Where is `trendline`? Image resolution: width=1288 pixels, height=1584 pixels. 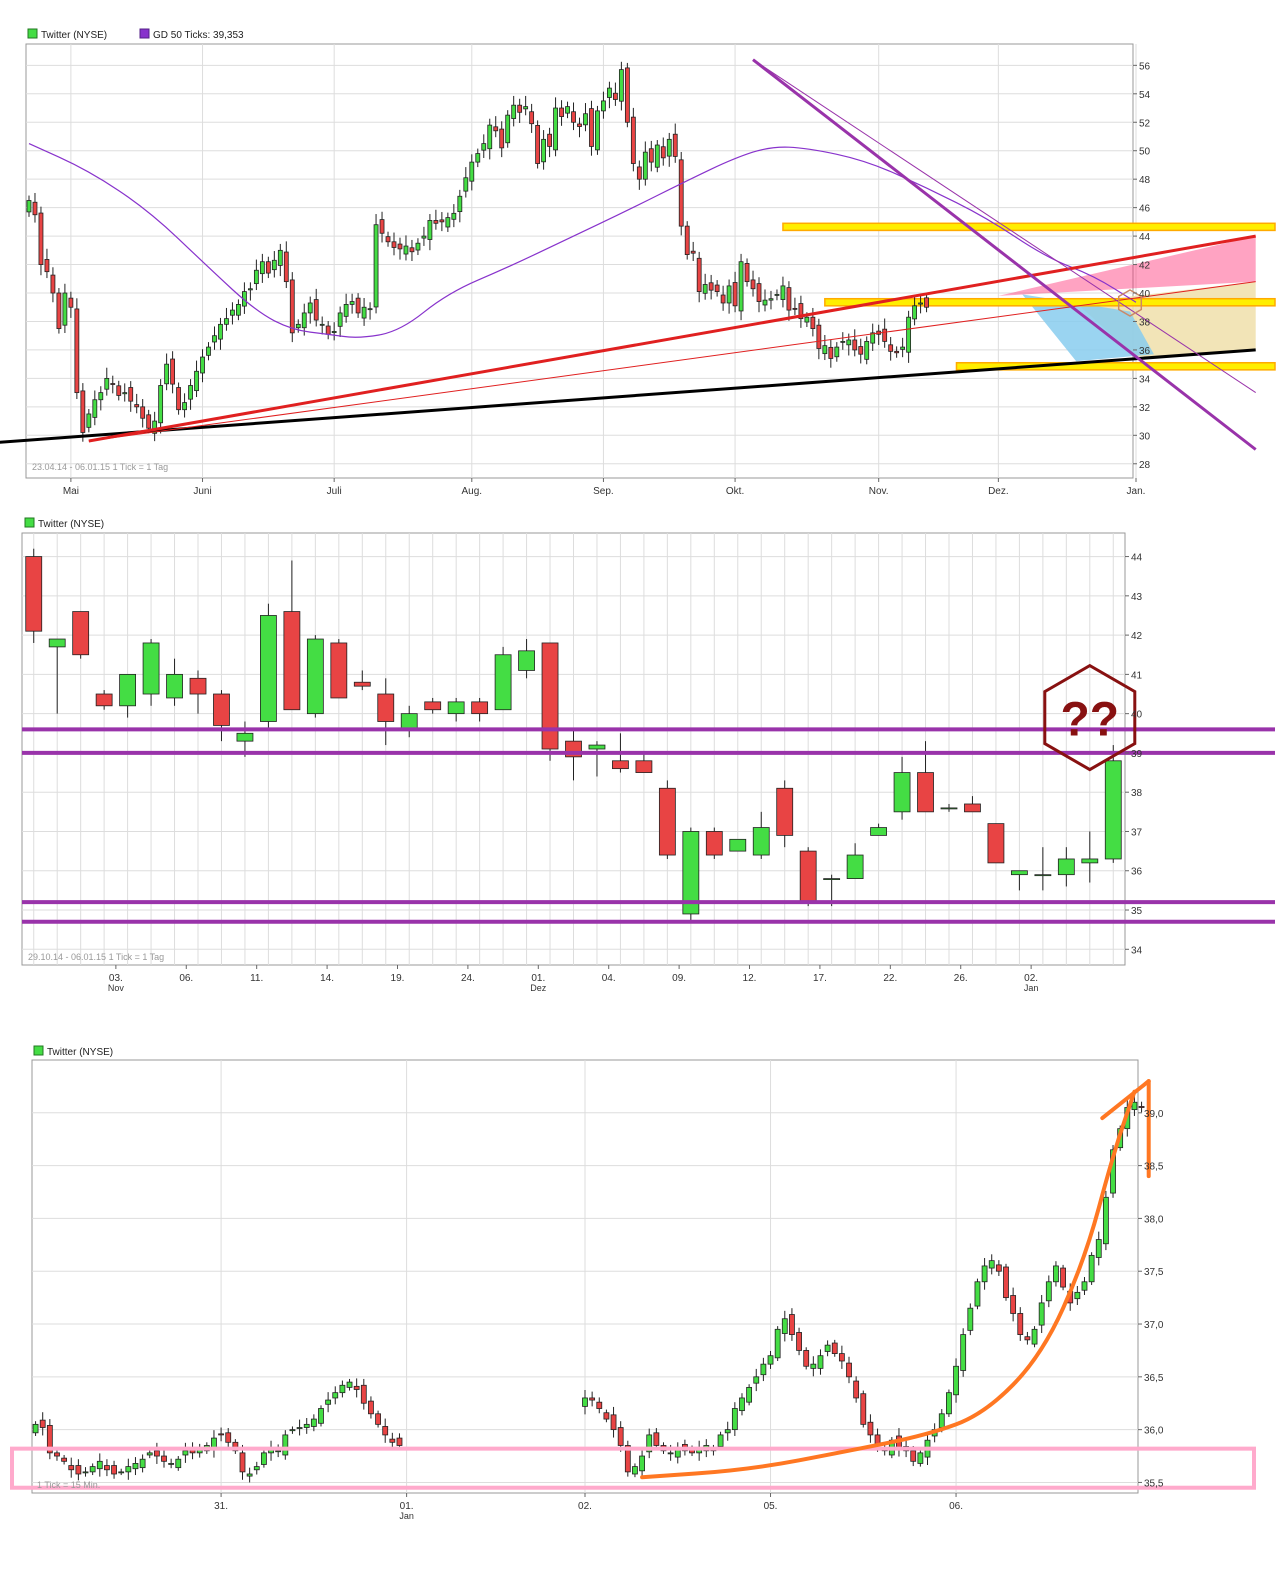
trendline is located at coordinates (628, 396).